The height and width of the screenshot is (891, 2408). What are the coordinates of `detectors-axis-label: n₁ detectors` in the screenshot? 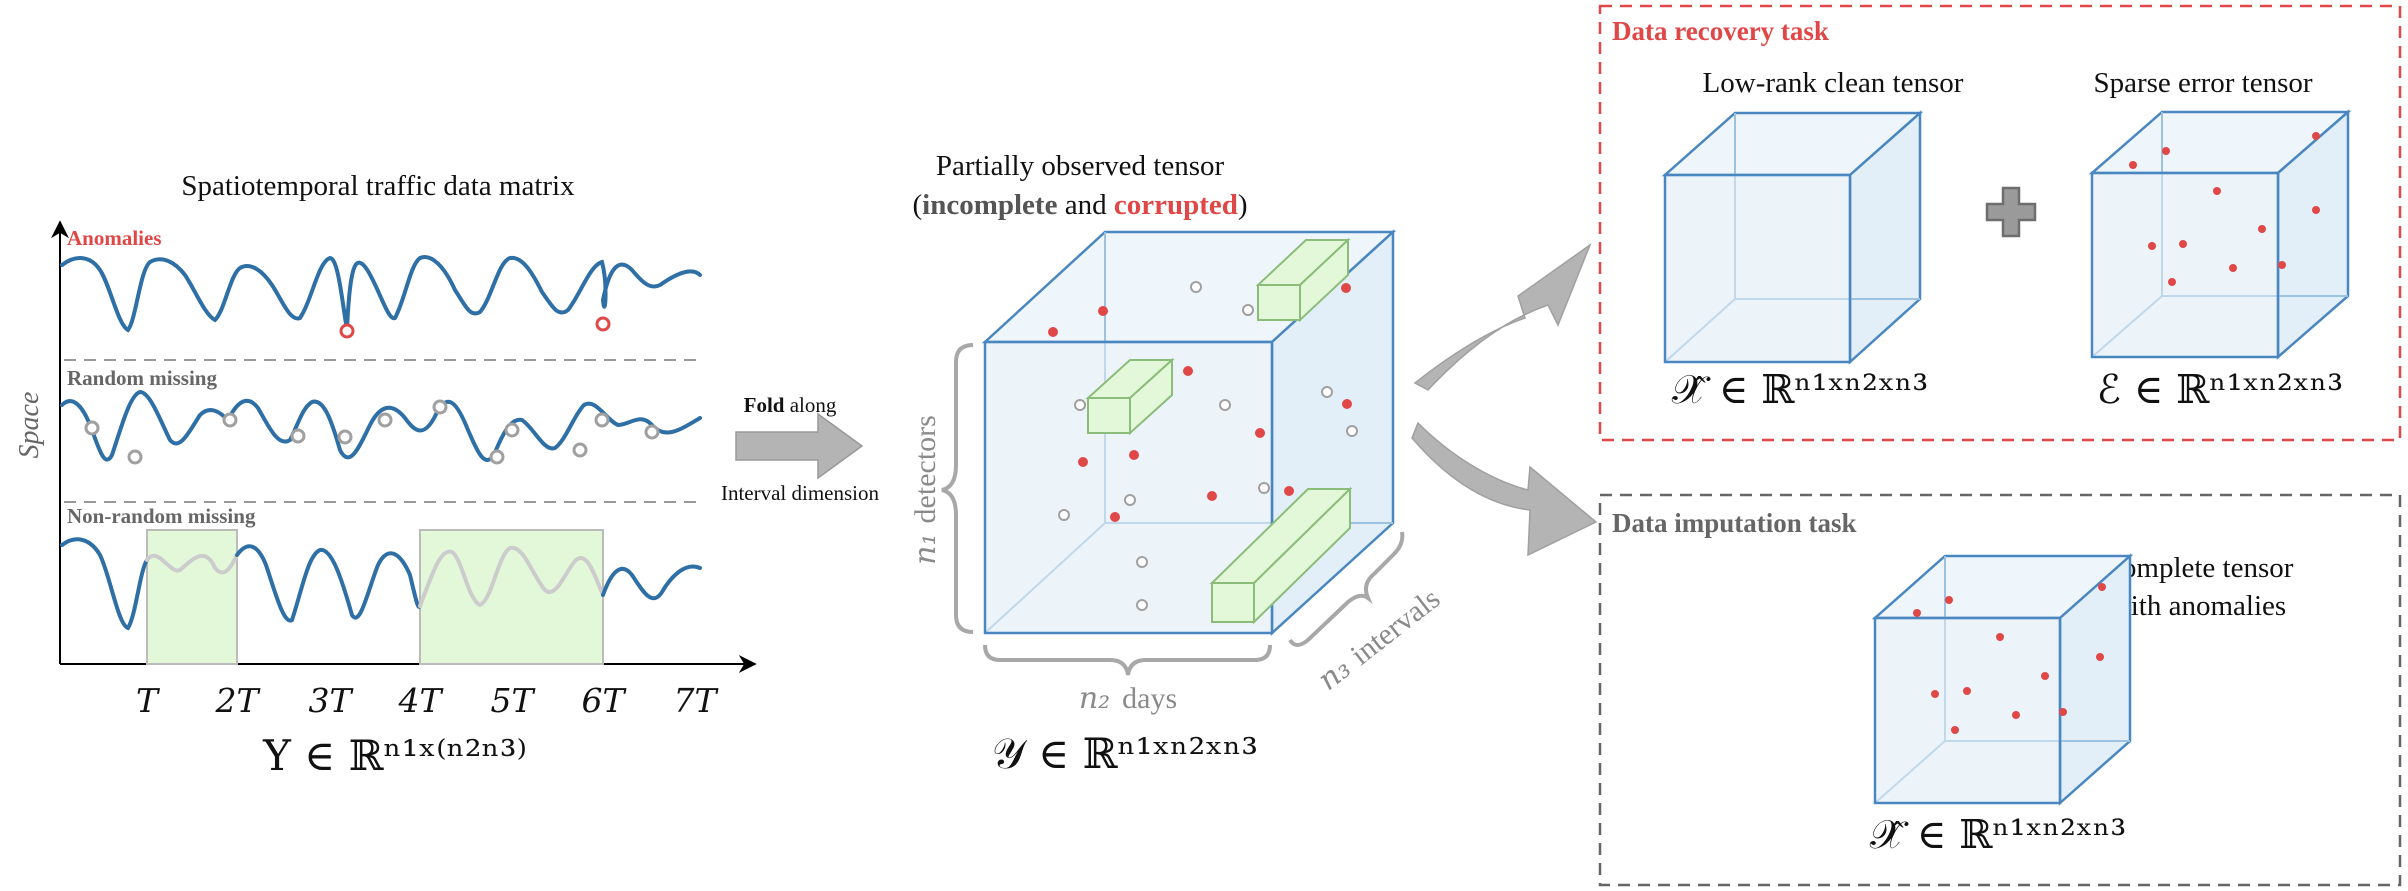 It's located at (925, 490).